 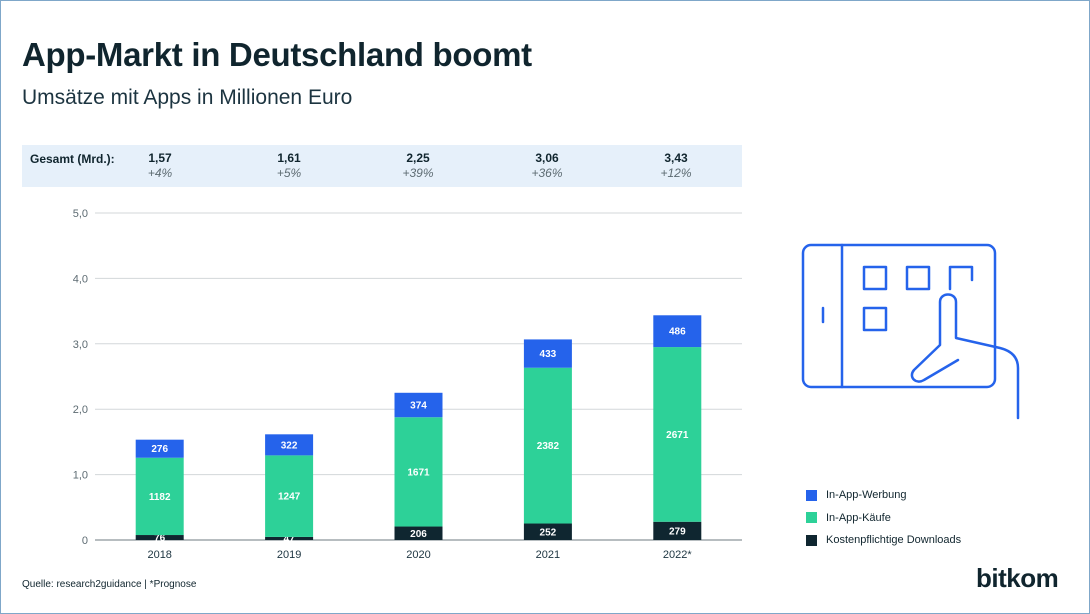 I want to click on data-label: 206, so click(x=418, y=534).